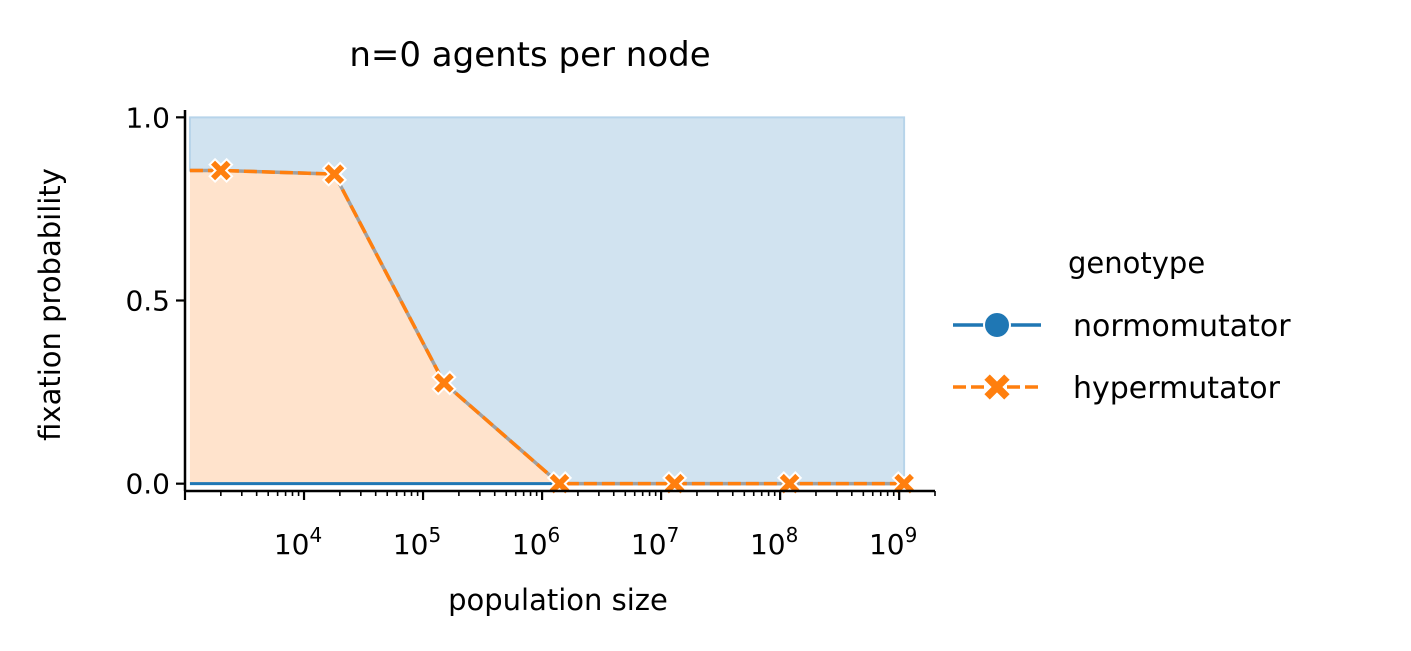 This screenshot has width=1411, height=651. I want to click on legend-marker-hypermutator-shape, so click(997, 387).